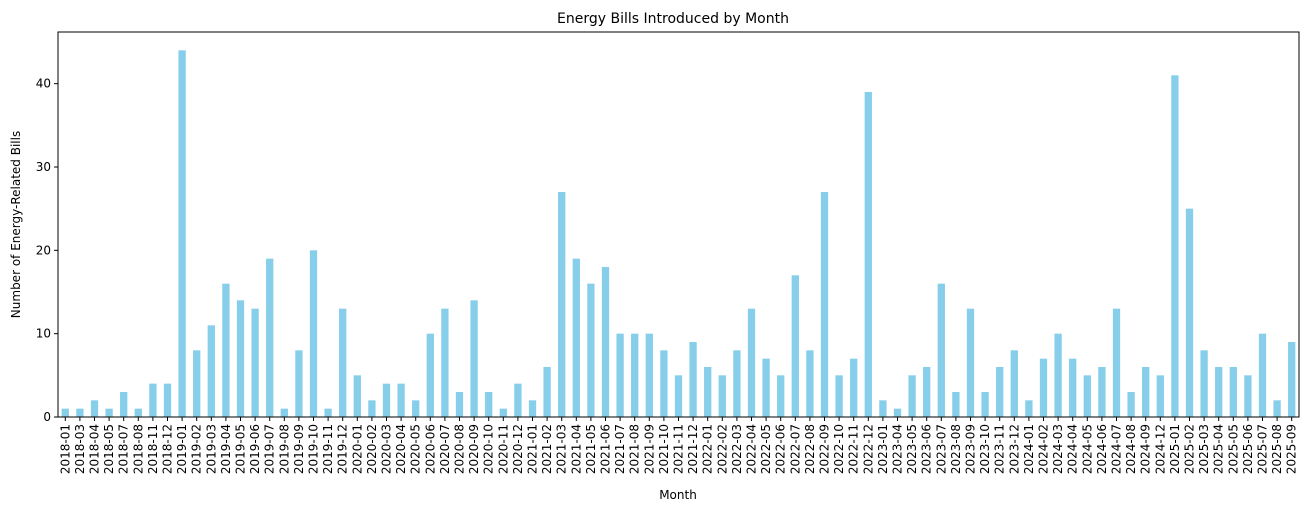 The width and height of the screenshot is (1306, 514). Describe the element at coordinates (80, 449) in the screenshot. I see `x-tick-label: 2018-03` at that location.